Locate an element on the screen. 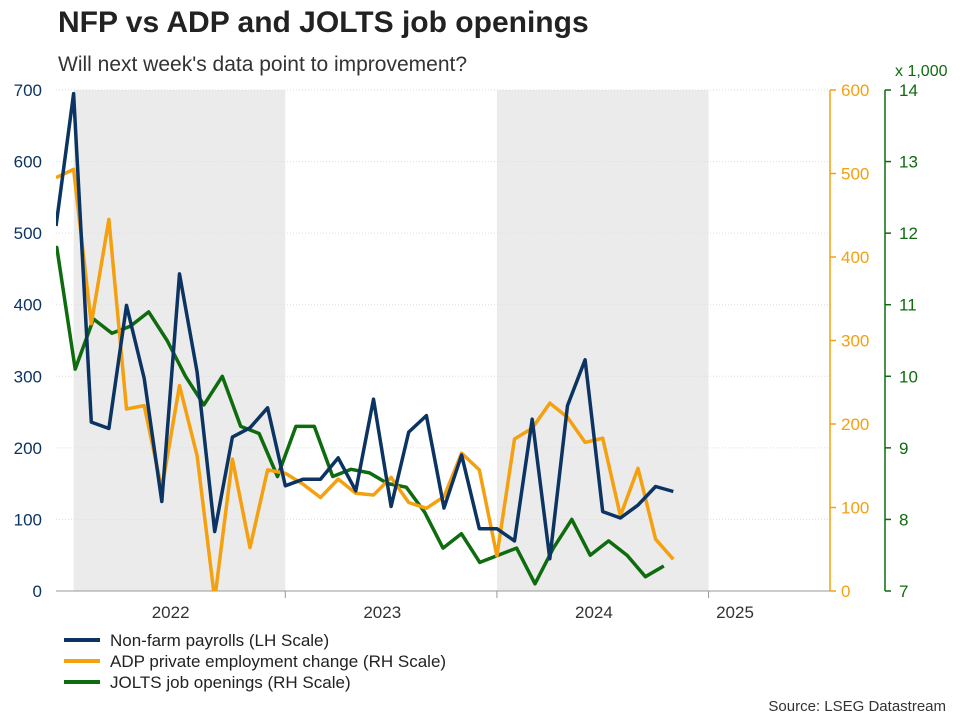 The image size is (960, 720). y-right-adp-tick-label: 100 is located at coordinates (855, 508).